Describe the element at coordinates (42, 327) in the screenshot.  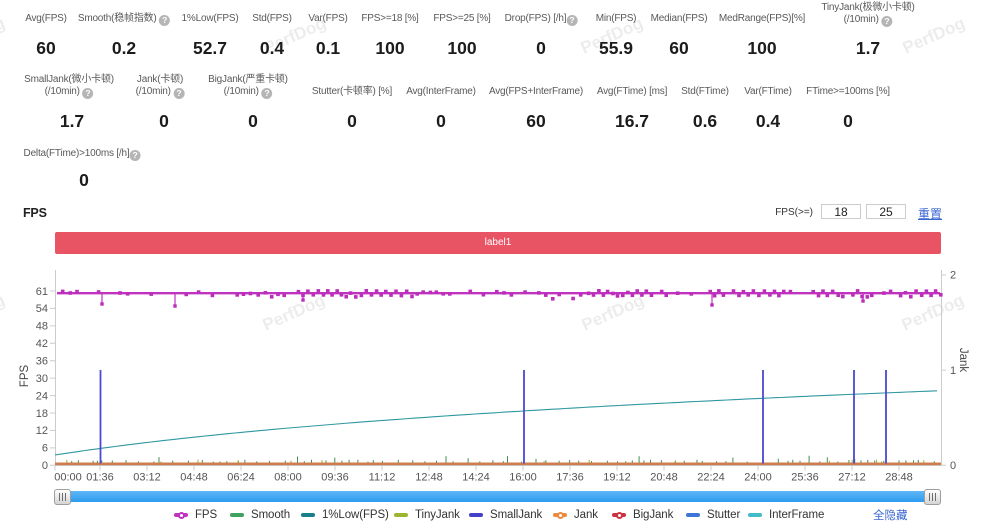
I see `svg-text: 48` at that location.